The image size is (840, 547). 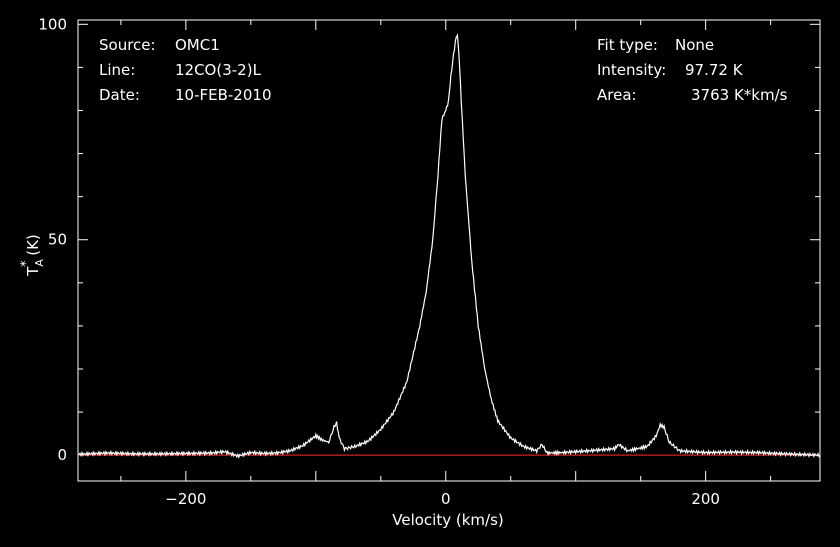 I want to click on date-label: Date:, so click(x=119, y=95).